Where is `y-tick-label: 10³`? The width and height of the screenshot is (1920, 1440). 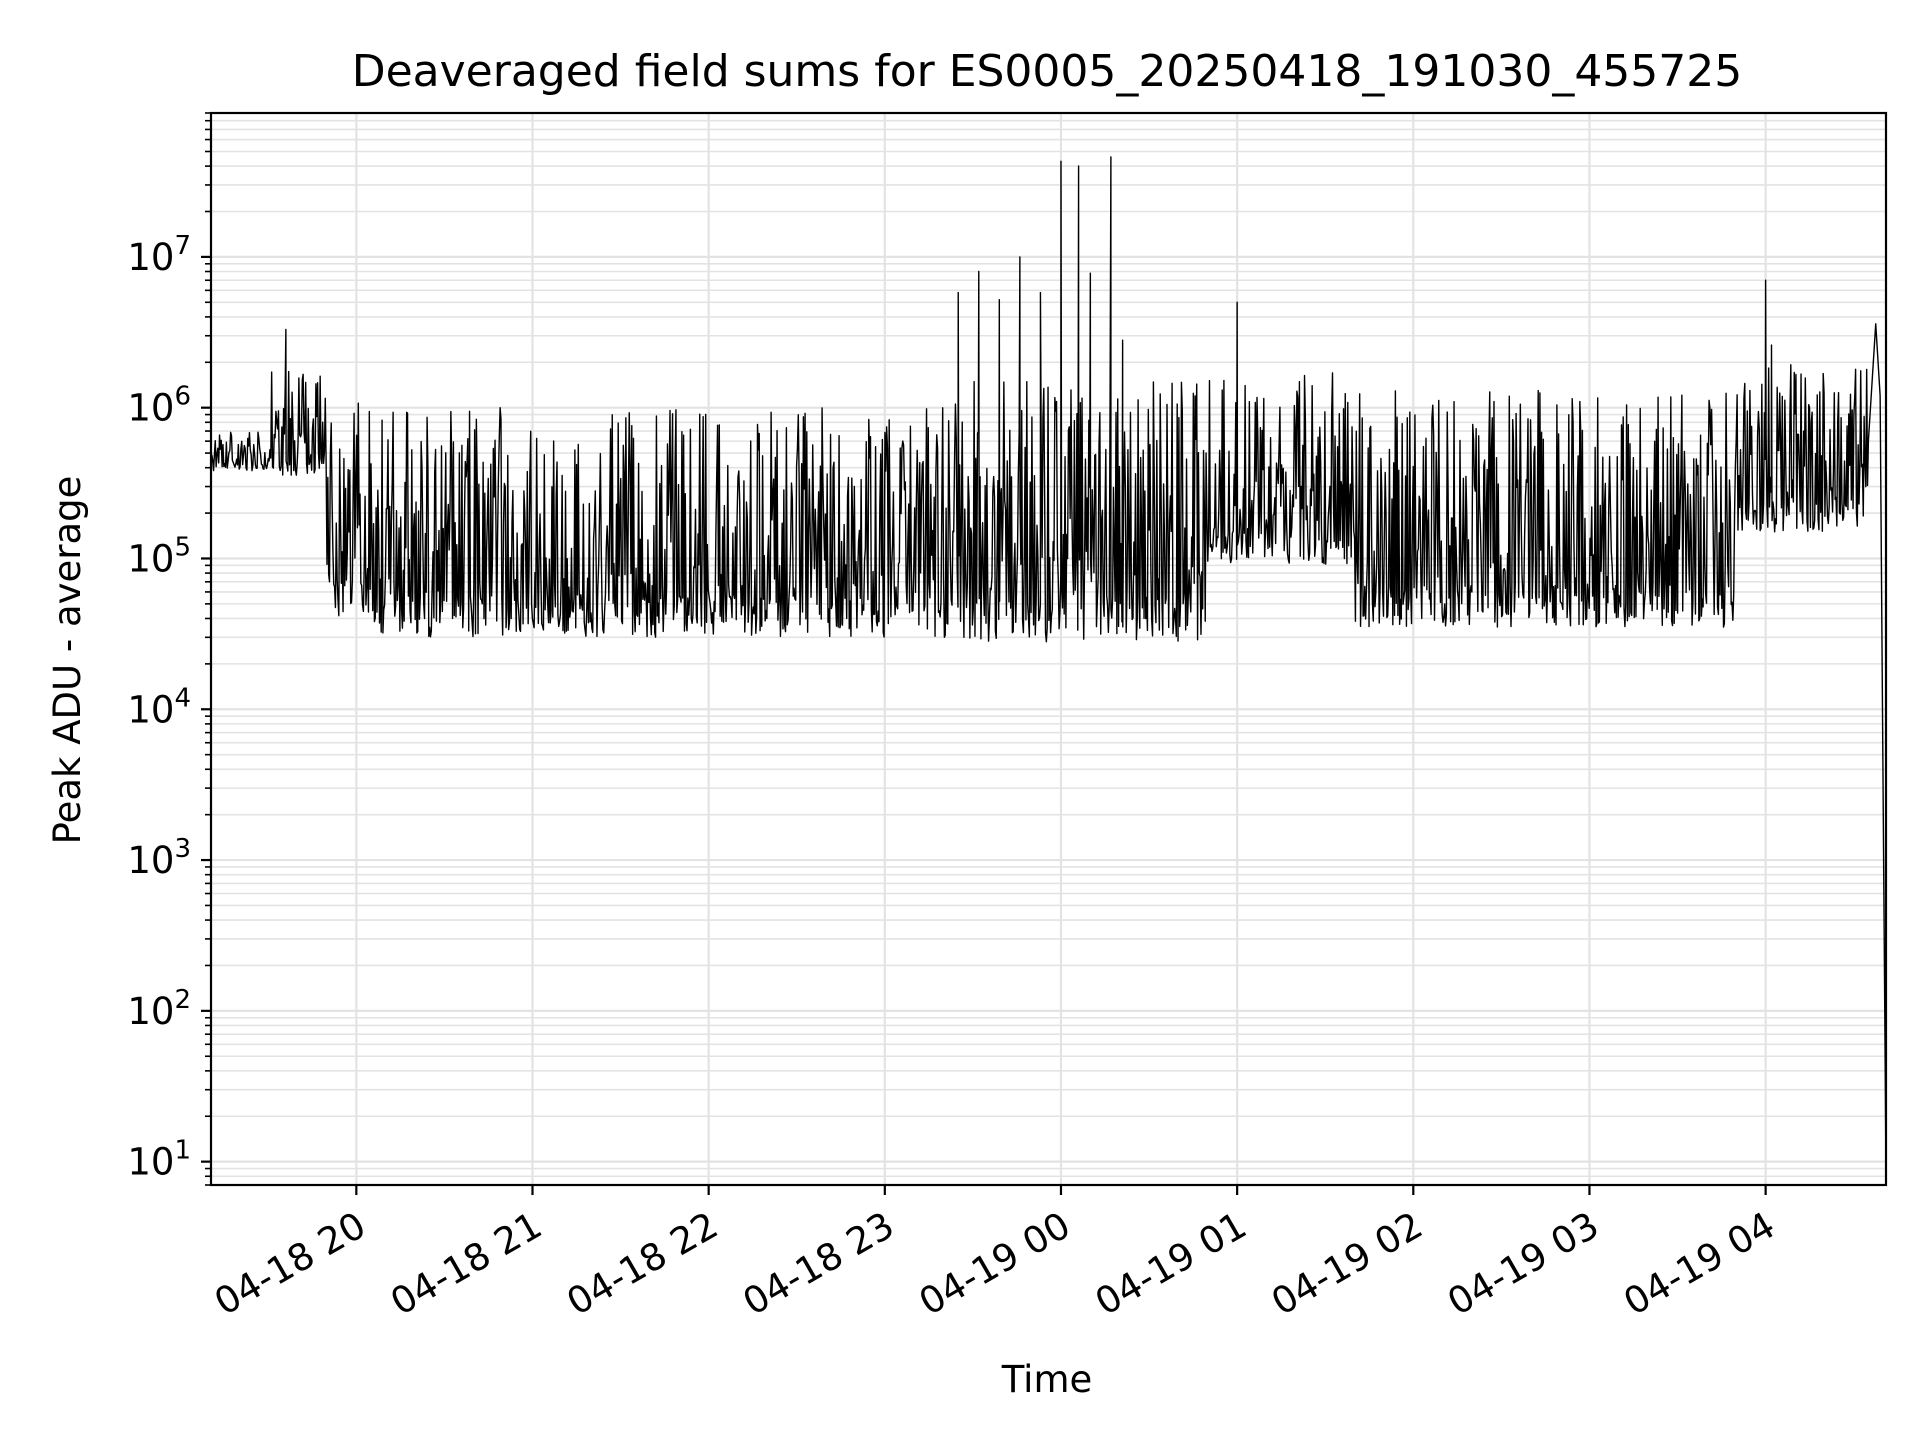 y-tick-label: 10³ is located at coordinates (159, 858).